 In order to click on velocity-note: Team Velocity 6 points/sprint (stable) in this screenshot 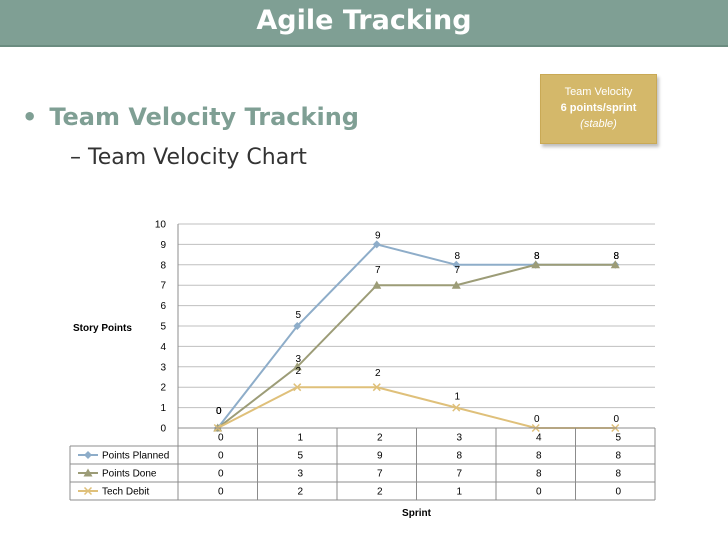, I will do `click(598, 109)`.